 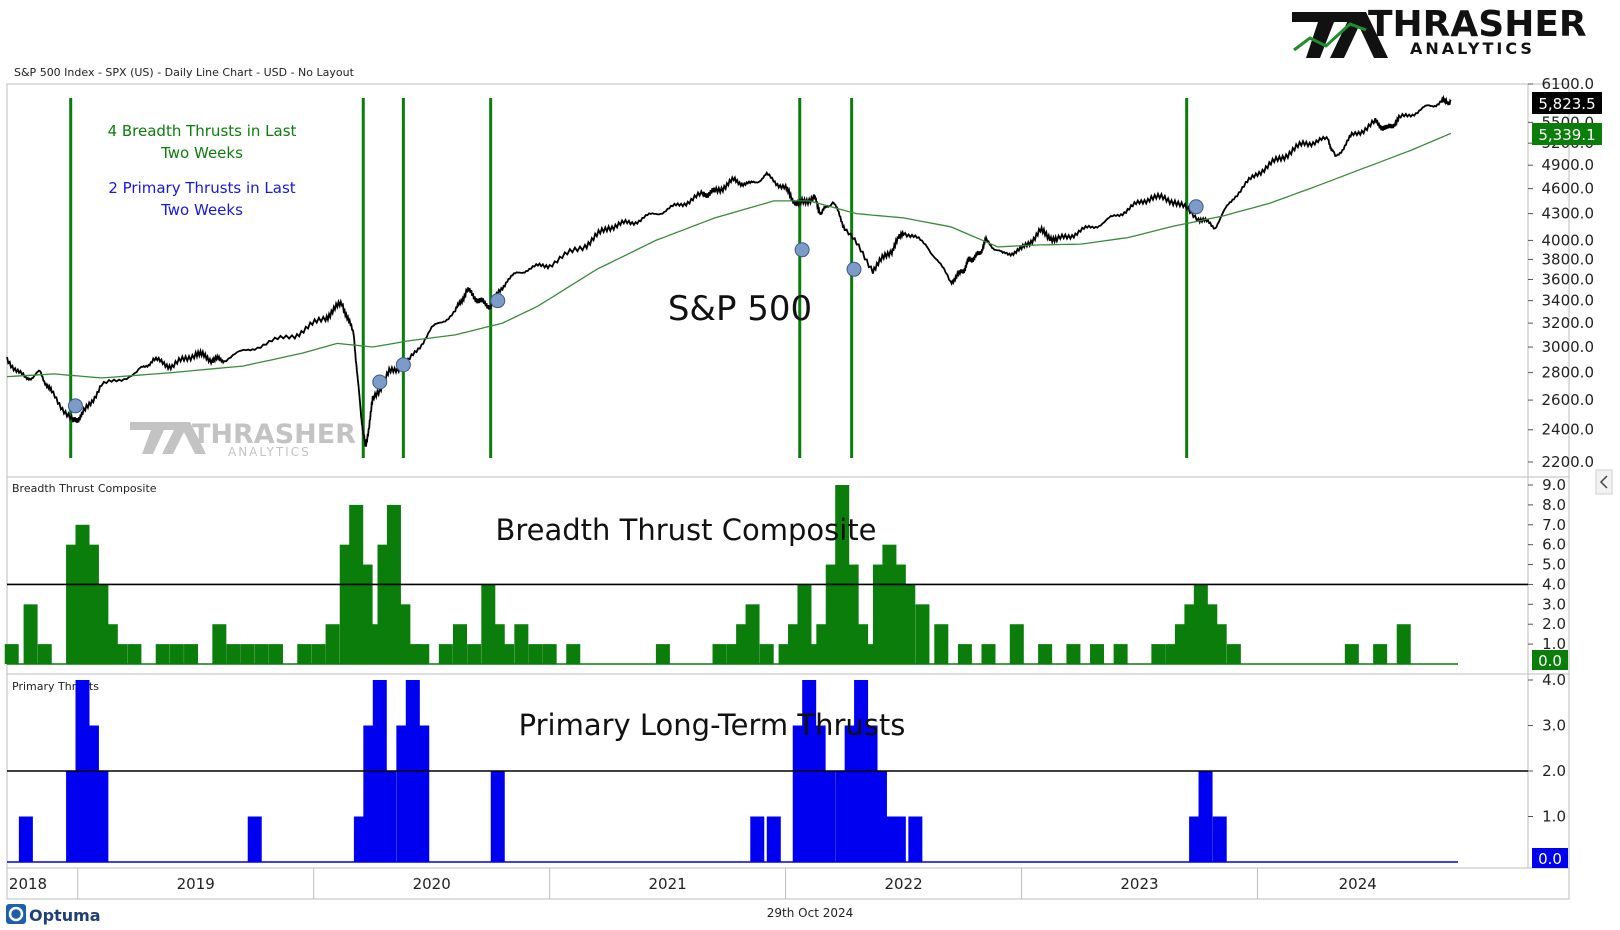 What do you see at coordinates (1568, 323) in the screenshot?
I see `price-tick-label: 3200.0` at bounding box center [1568, 323].